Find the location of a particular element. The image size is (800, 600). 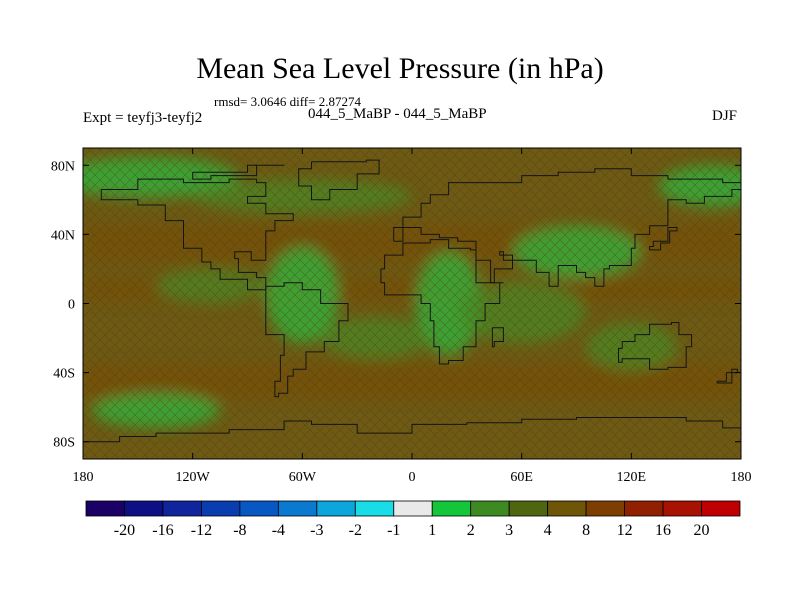

colorbar-label: 16 is located at coordinates (663, 530).